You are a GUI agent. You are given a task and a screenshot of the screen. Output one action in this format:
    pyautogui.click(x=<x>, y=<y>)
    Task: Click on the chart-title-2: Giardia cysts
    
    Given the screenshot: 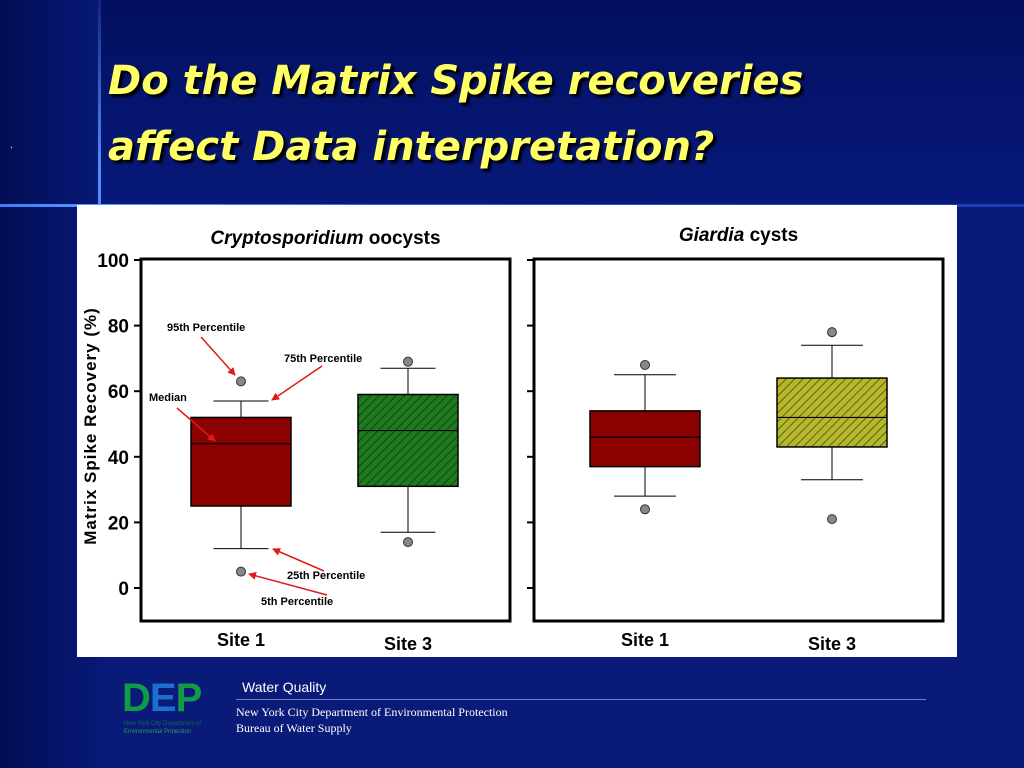 What is the action you would take?
    pyautogui.click(x=738, y=235)
    